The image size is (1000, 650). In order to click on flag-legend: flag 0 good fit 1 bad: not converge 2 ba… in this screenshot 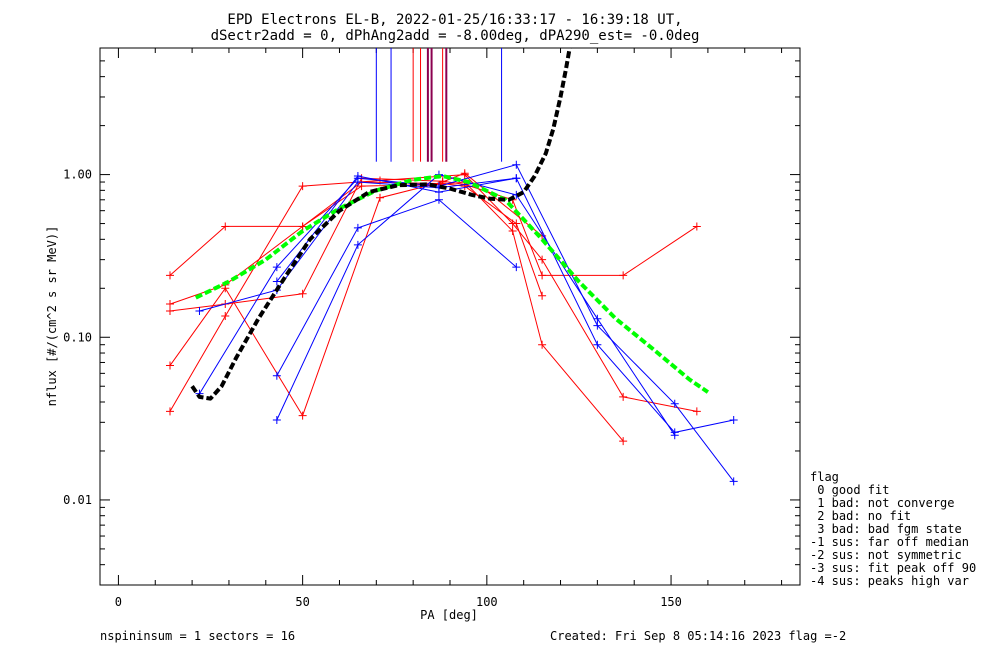, I will do `click(893, 529)`.